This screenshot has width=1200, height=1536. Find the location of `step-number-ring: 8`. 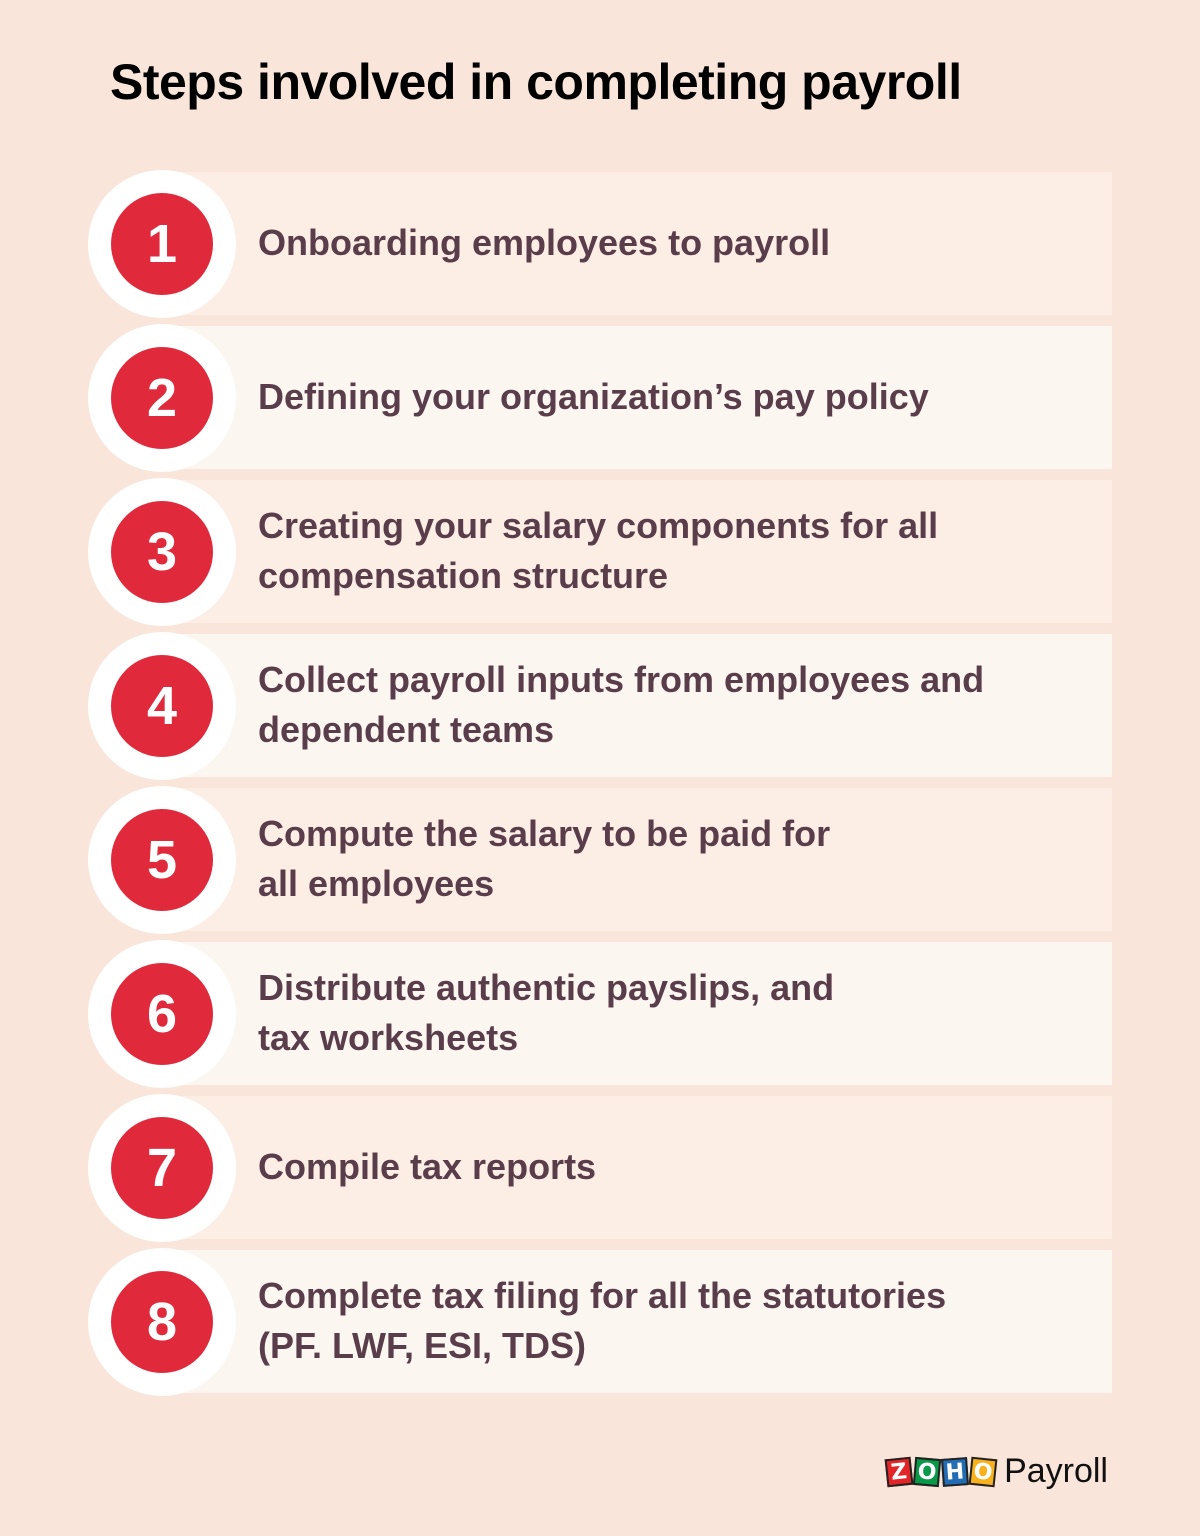

step-number-ring: 8 is located at coordinates (162, 1322).